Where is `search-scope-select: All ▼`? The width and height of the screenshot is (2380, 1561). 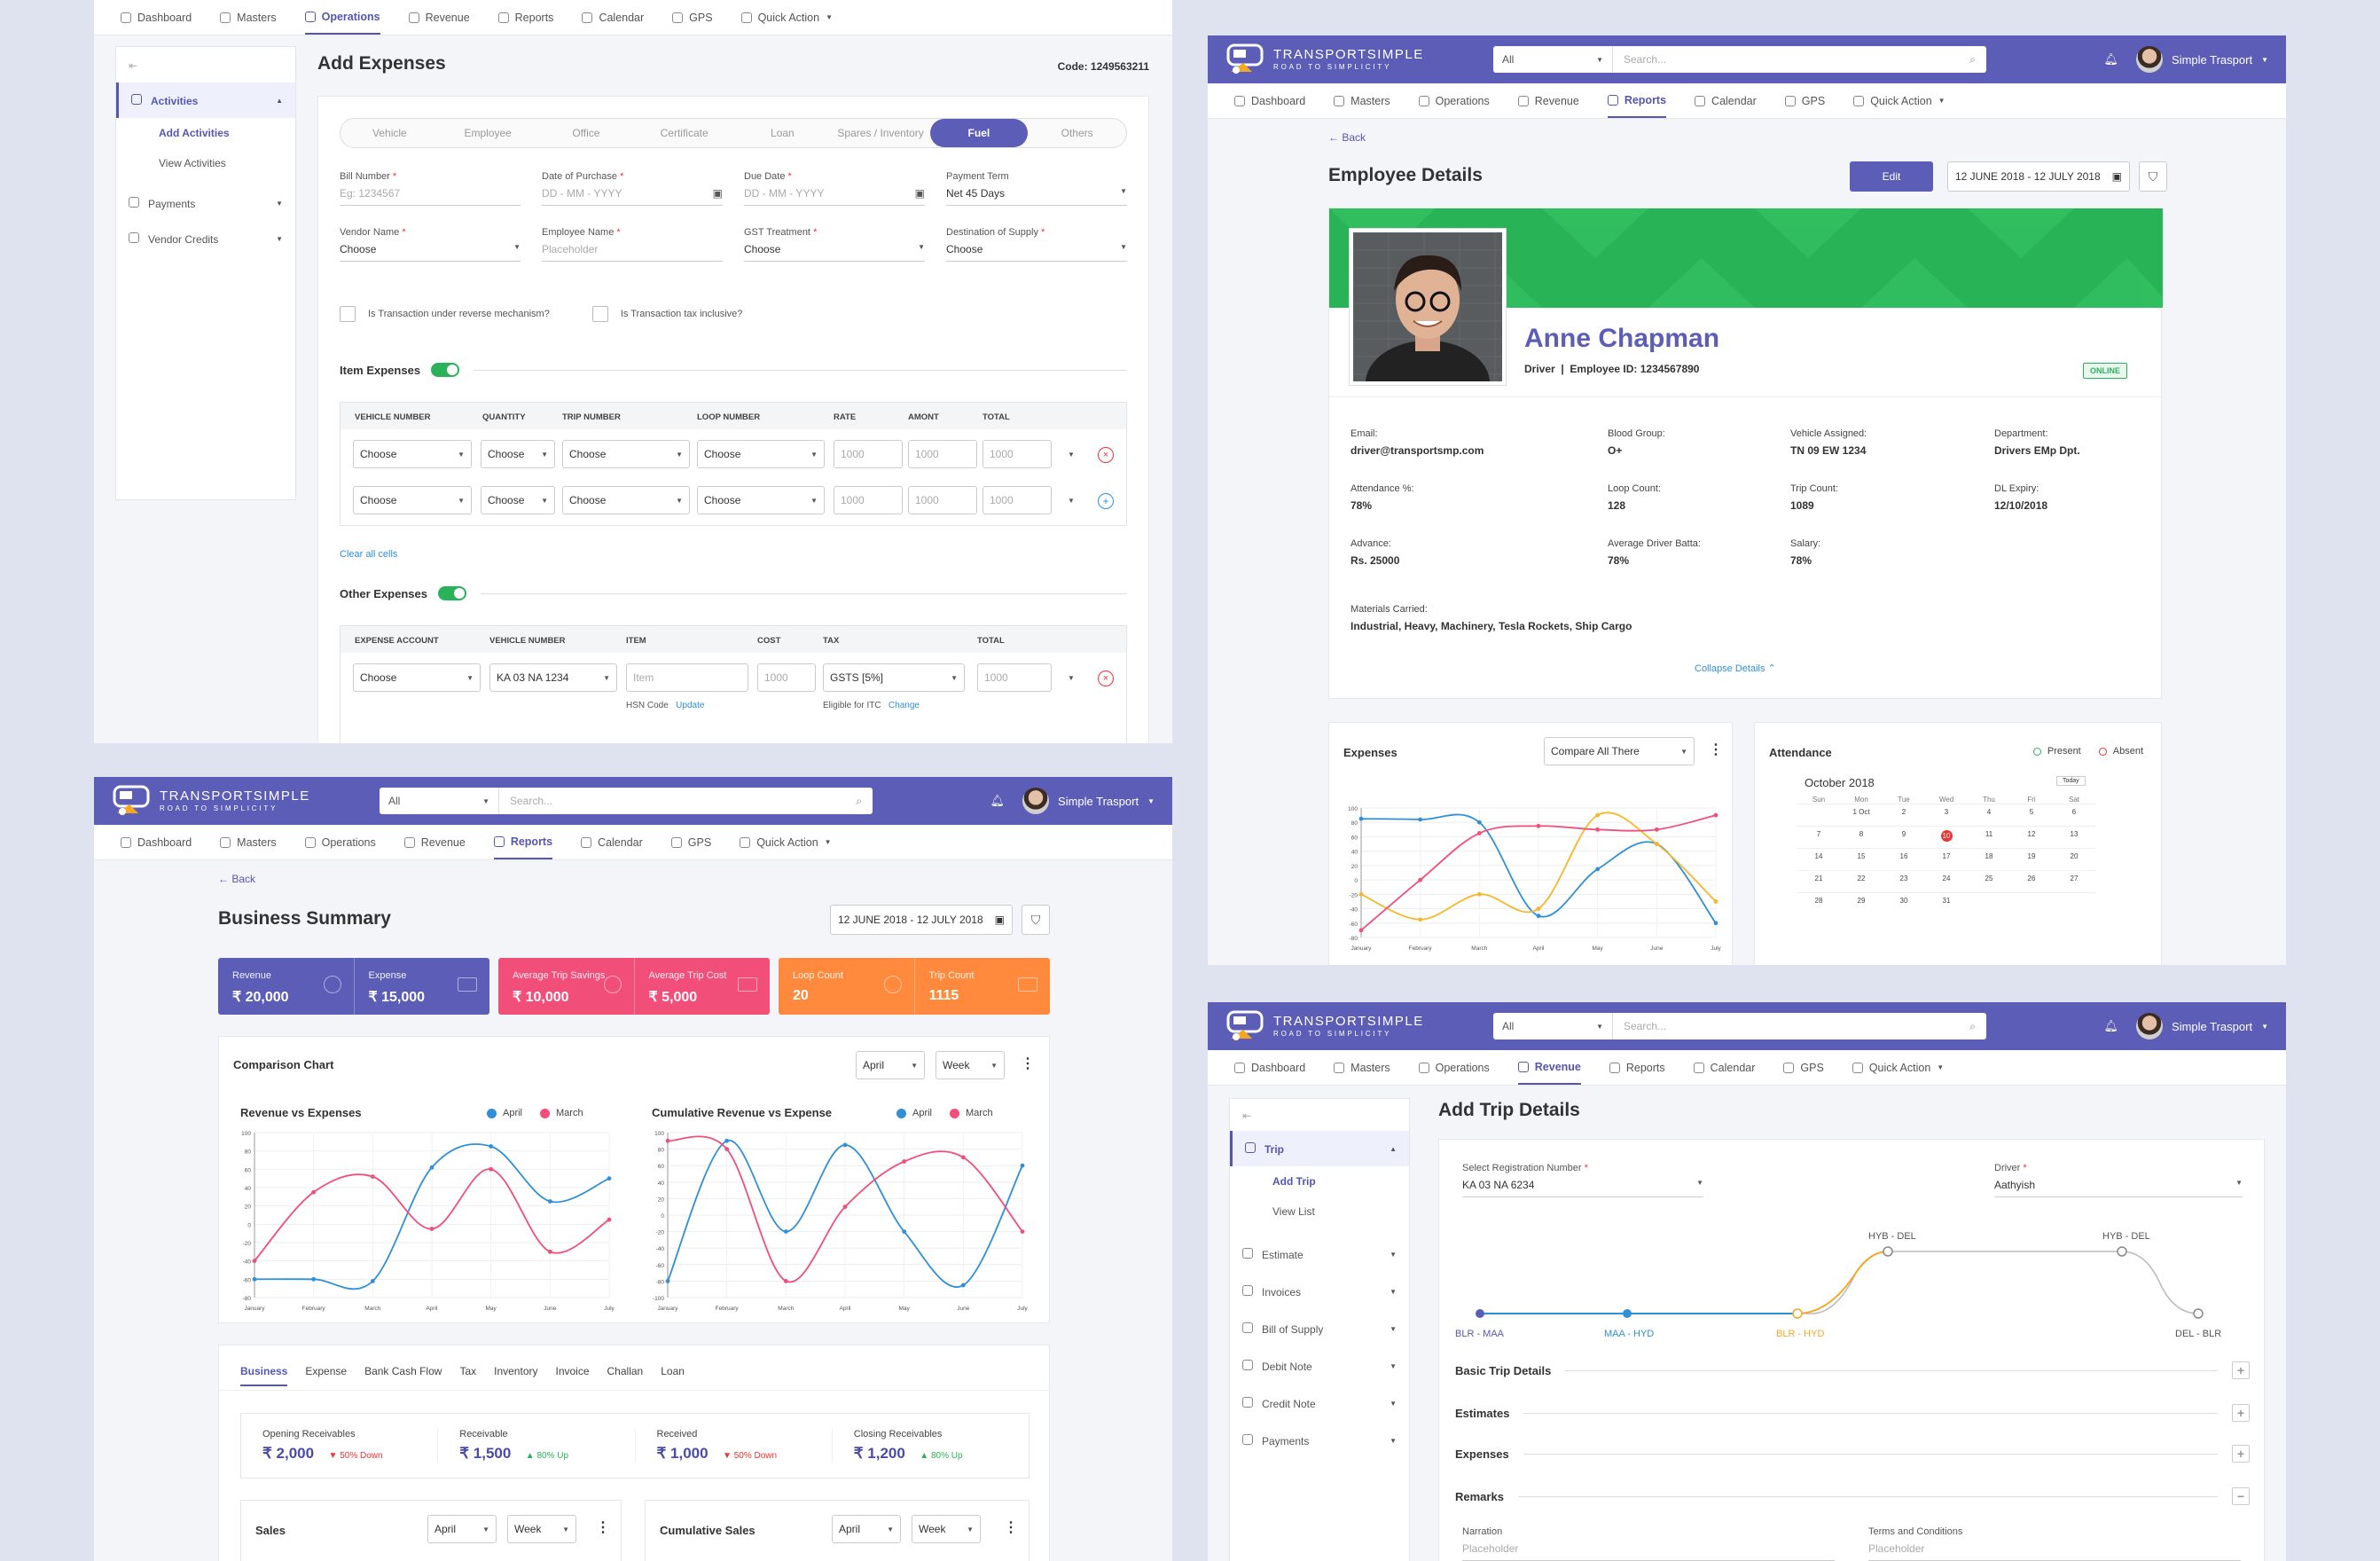
search-scope-select: All ▼ is located at coordinates (1553, 1026).